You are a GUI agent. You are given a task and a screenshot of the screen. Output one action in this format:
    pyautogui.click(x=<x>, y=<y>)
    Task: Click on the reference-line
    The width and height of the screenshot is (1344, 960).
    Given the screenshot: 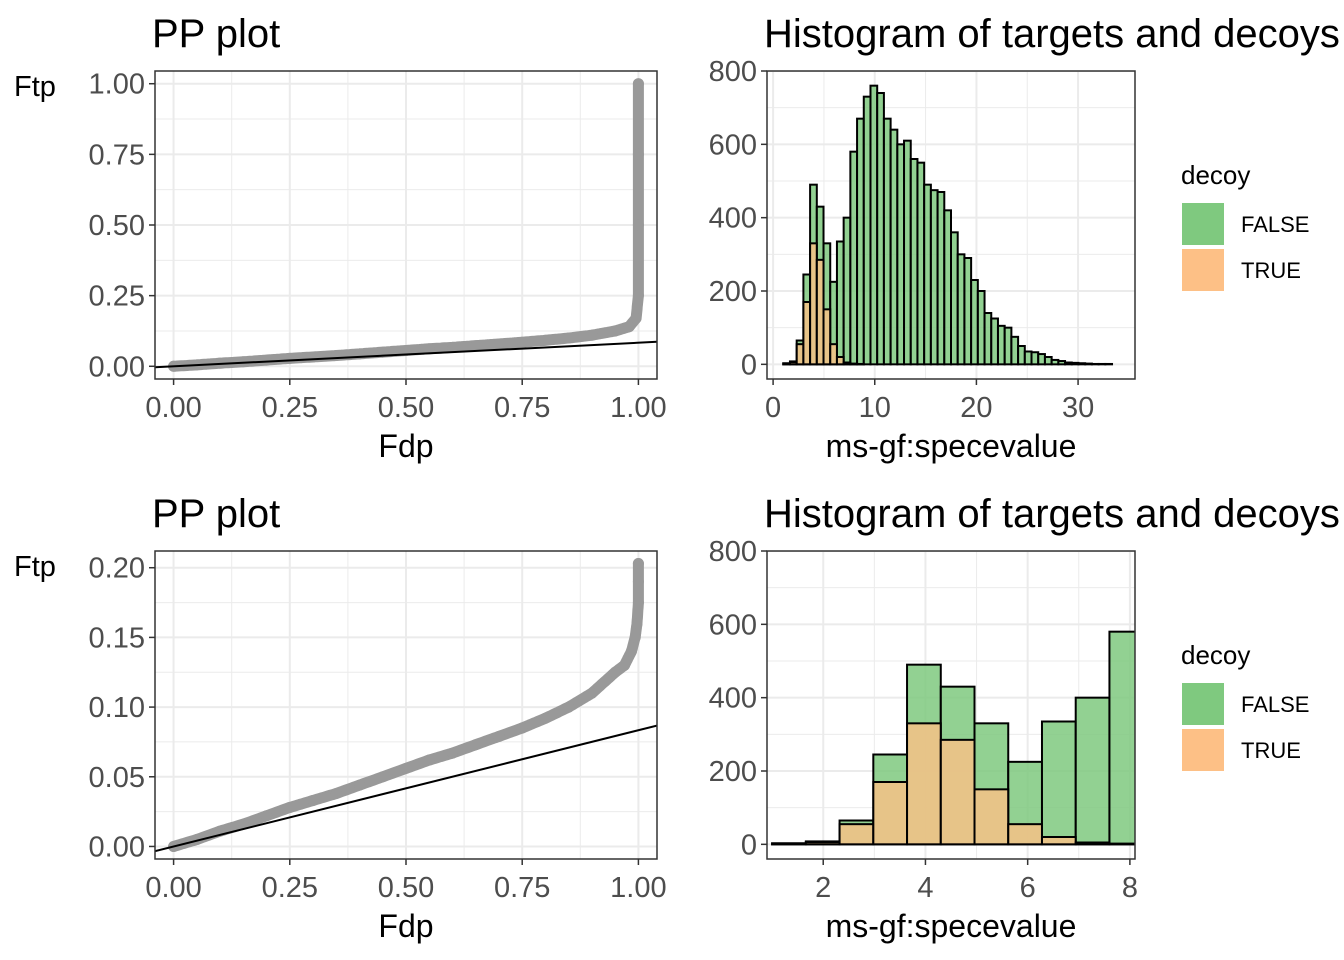 What is the action you would take?
    pyautogui.click(x=406, y=354)
    